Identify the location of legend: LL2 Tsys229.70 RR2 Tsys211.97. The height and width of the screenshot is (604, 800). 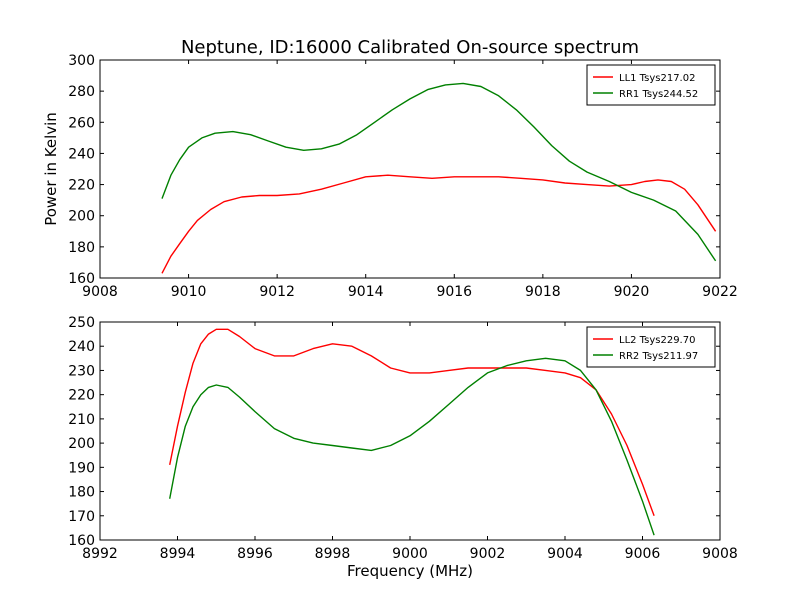
(651, 347).